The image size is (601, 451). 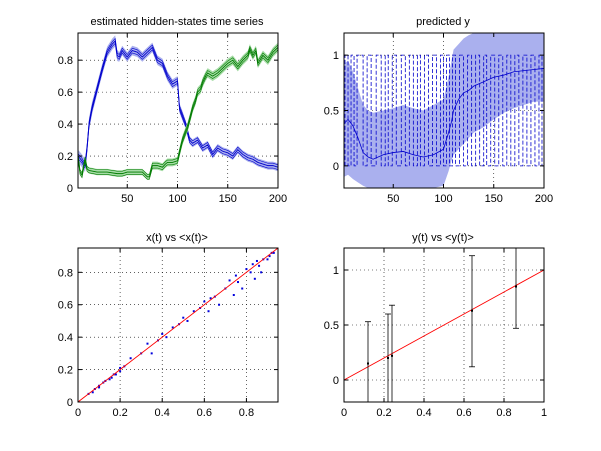 What do you see at coordinates (177, 22) in the screenshot?
I see `panel-title-hidden-states: estimated hidden-states time series` at bounding box center [177, 22].